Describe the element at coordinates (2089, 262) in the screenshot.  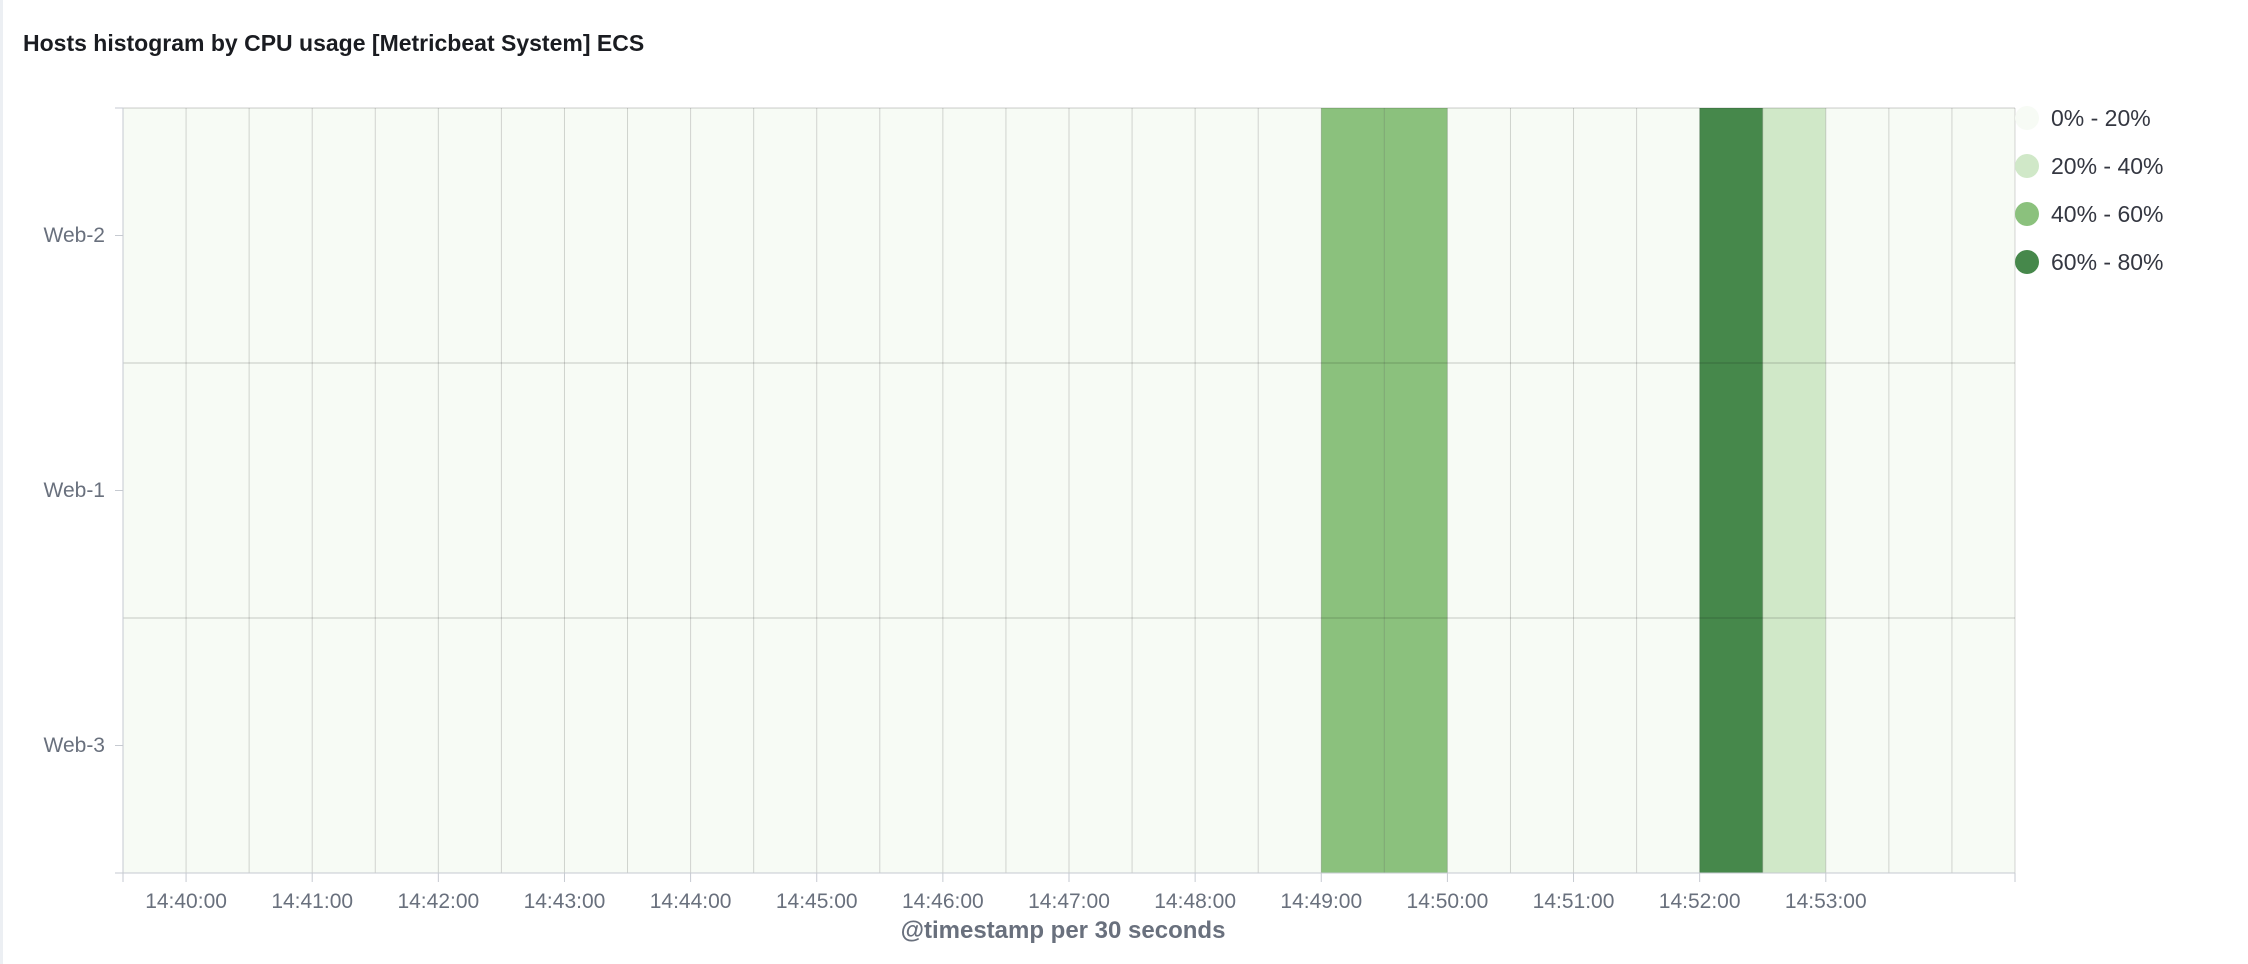
I see `legend-item: 60% - 80%` at that location.